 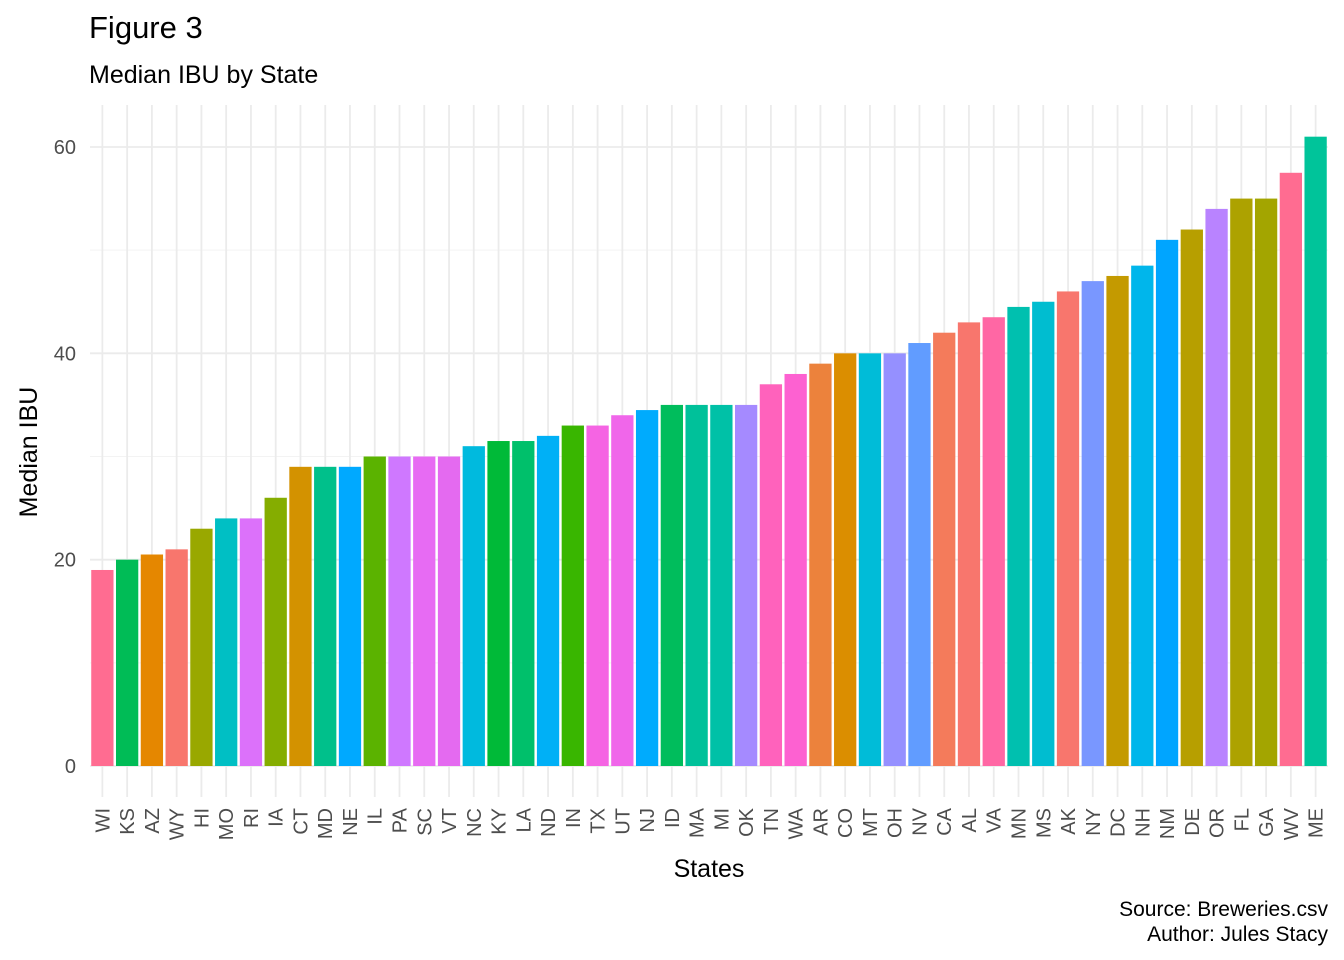 What do you see at coordinates (1241, 482) in the screenshot?
I see `bar-fl` at bounding box center [1241, 482].